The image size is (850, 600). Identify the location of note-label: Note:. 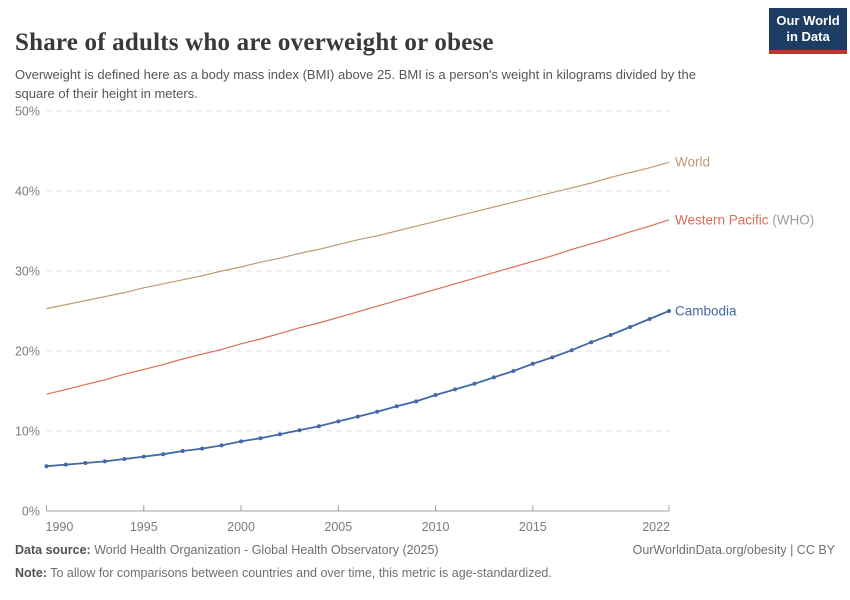
(31, 573).